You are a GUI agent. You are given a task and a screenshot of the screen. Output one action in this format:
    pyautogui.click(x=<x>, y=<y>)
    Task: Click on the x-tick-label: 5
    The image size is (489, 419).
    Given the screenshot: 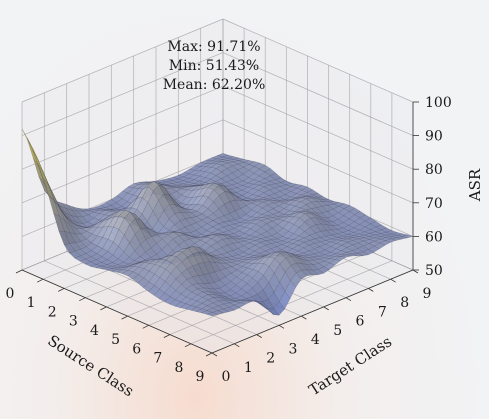 What is the action you would take?
    pyautogui.click(x=115, y=340)
    